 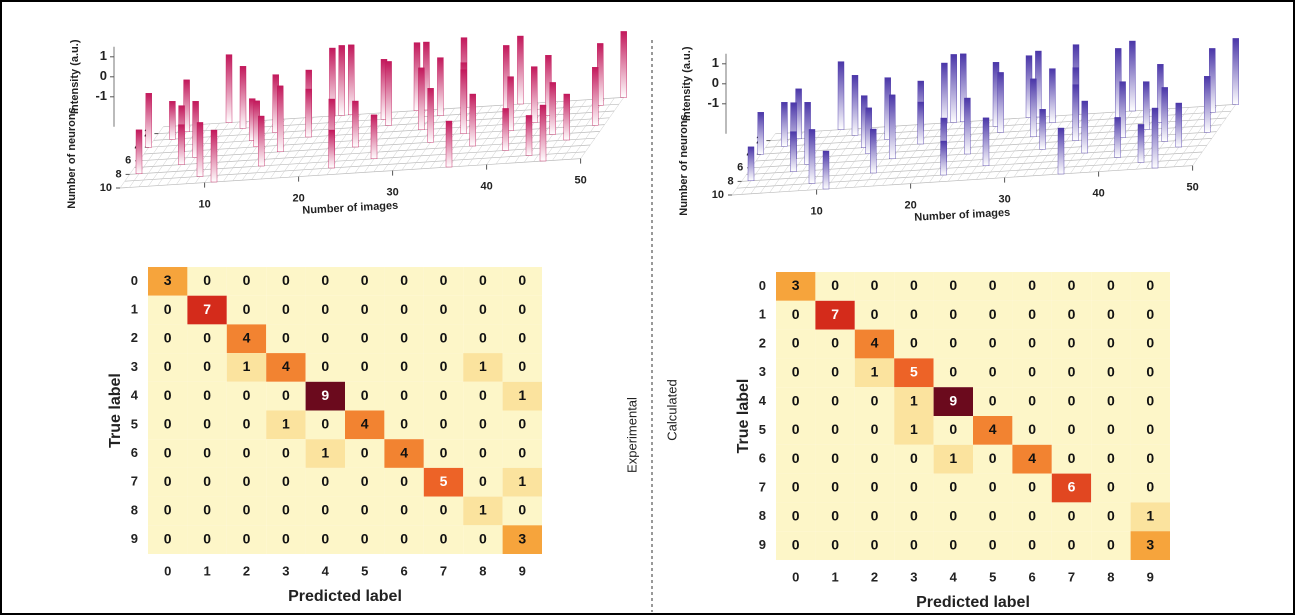 What do you see at coordinates (325, 395) in the screenshot?
I see `cell-label: 9` at bounding box center [325, 395].